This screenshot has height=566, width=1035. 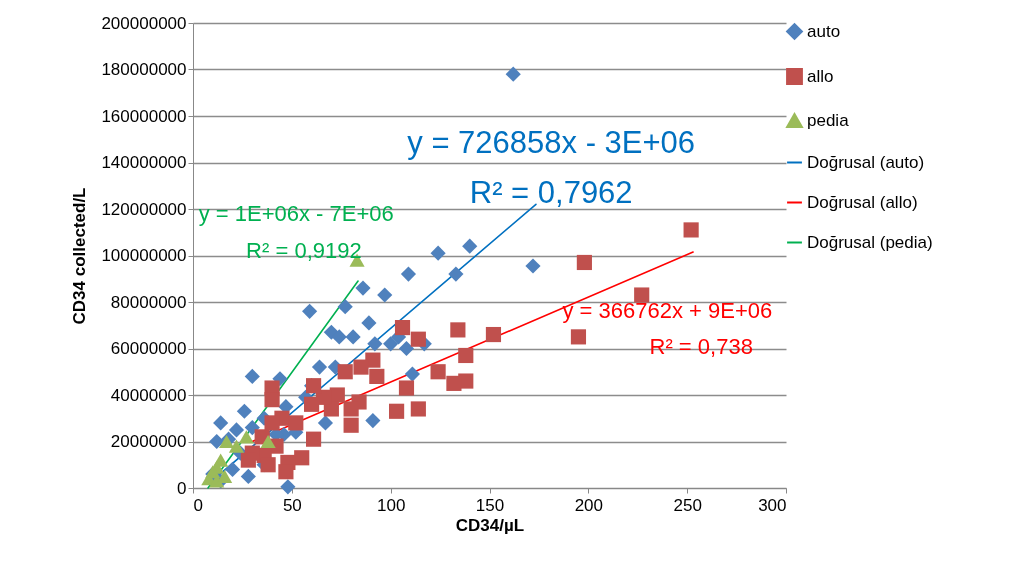 I want to click on annotation: y = 366762x + 9E+06, so click(x=667, y=311).